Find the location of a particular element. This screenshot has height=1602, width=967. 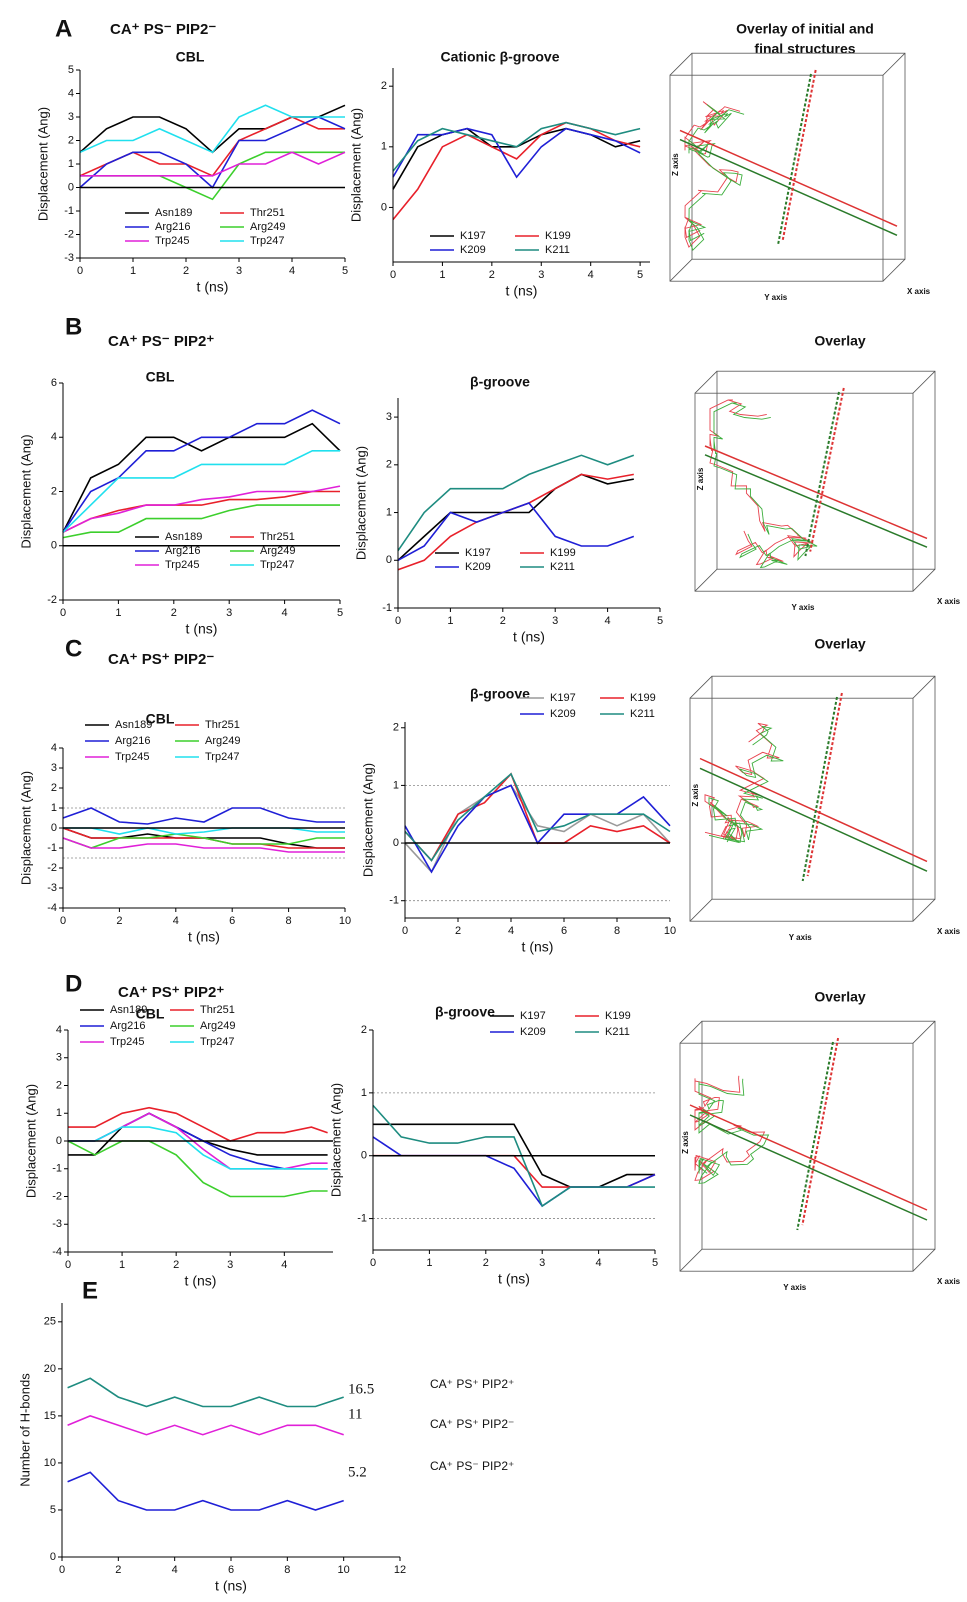

overlay-axis-label: Z axis is located at coordinates (685, 1142).